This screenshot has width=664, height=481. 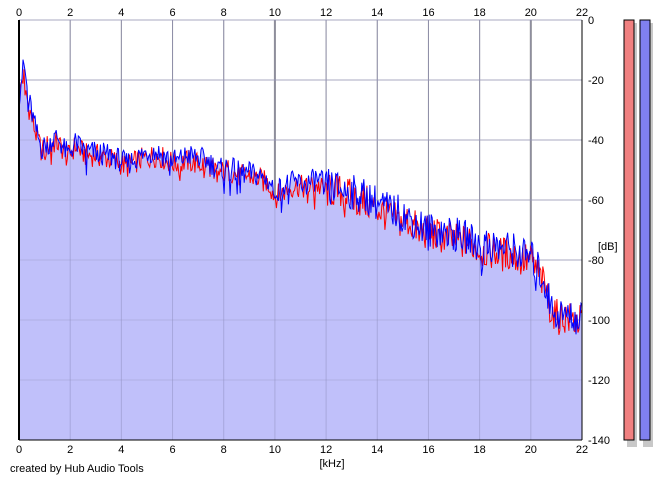 What do you see at coordinates (596, 141) in the screenshot?
I see `y-tick-label: -40` at bounding box center [596, 141].